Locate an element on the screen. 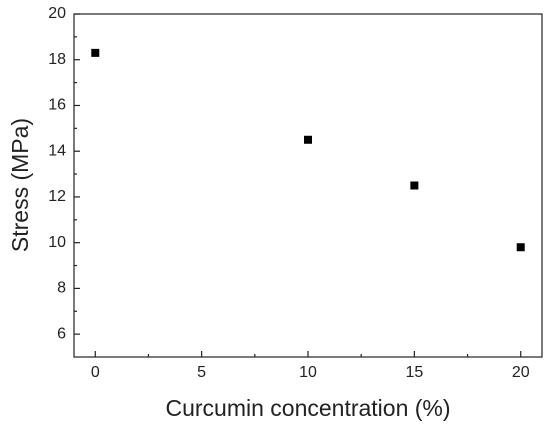 The image size is (550, 432). y-tick-label: 14 is located at coordinates (57, 150).